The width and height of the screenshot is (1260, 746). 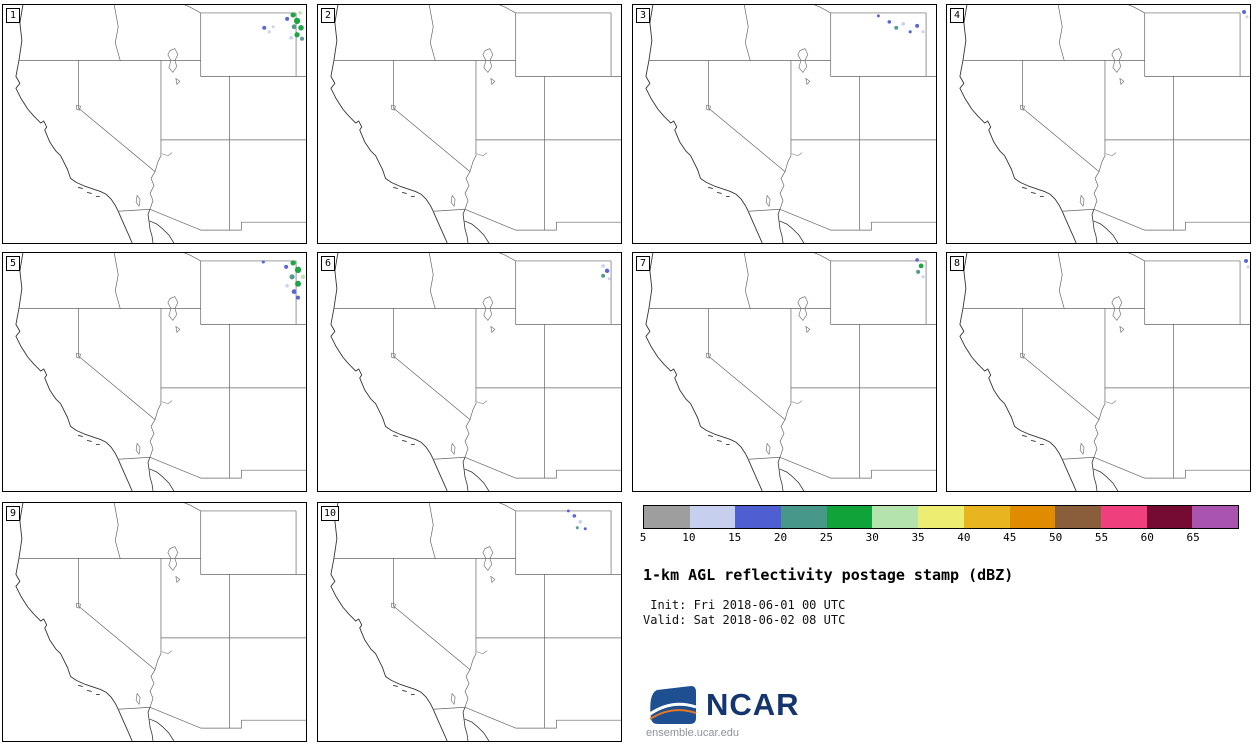 I want to click on ensemble-member-panel: 3, so click(x=784, y=124).